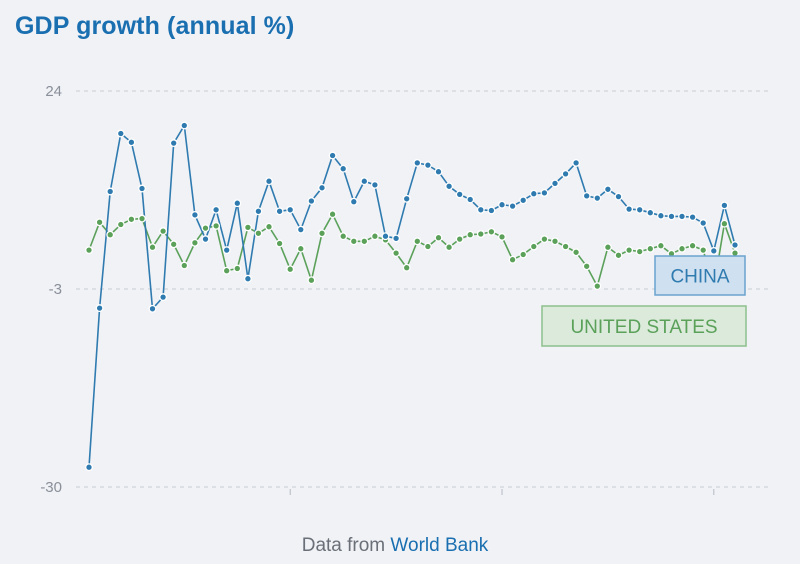 Image resolution: width=800 pixels, height=564 pixels. I want to click on series-label: UNITED STATES, so click(643, 327).